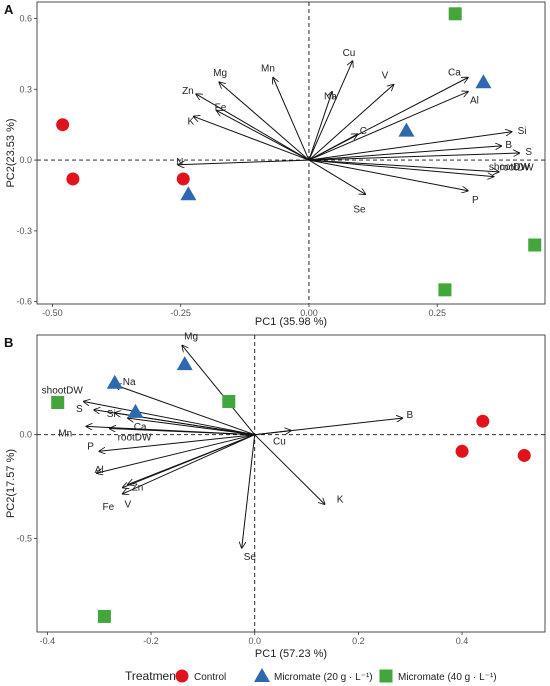 The height and width of the screenshot is (686, 550). What do you see at coordinates (462, 641) in the screenshot?
I see `x-tick-label: 0.4` at bounding box center [462, 641].